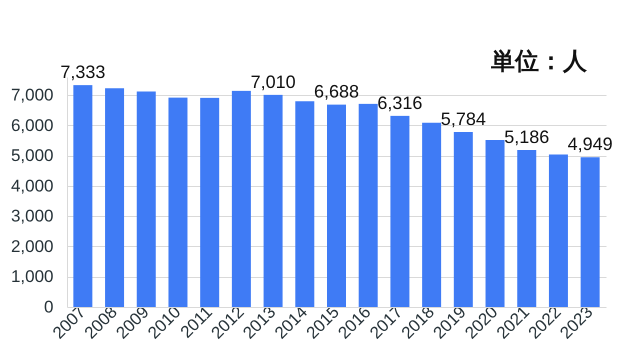  What do you see at coordinates (32, 156) in the screenshot?
I see `y-tick-label: 5,000` at bounding box center [32, 156].